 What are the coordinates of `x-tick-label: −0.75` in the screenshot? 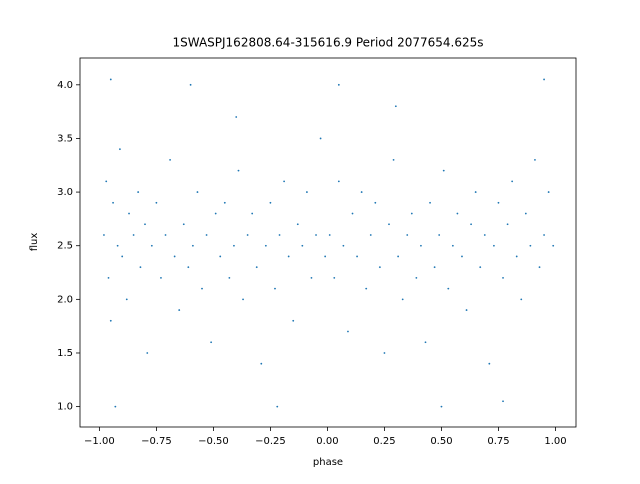 It's located at (156, 441).